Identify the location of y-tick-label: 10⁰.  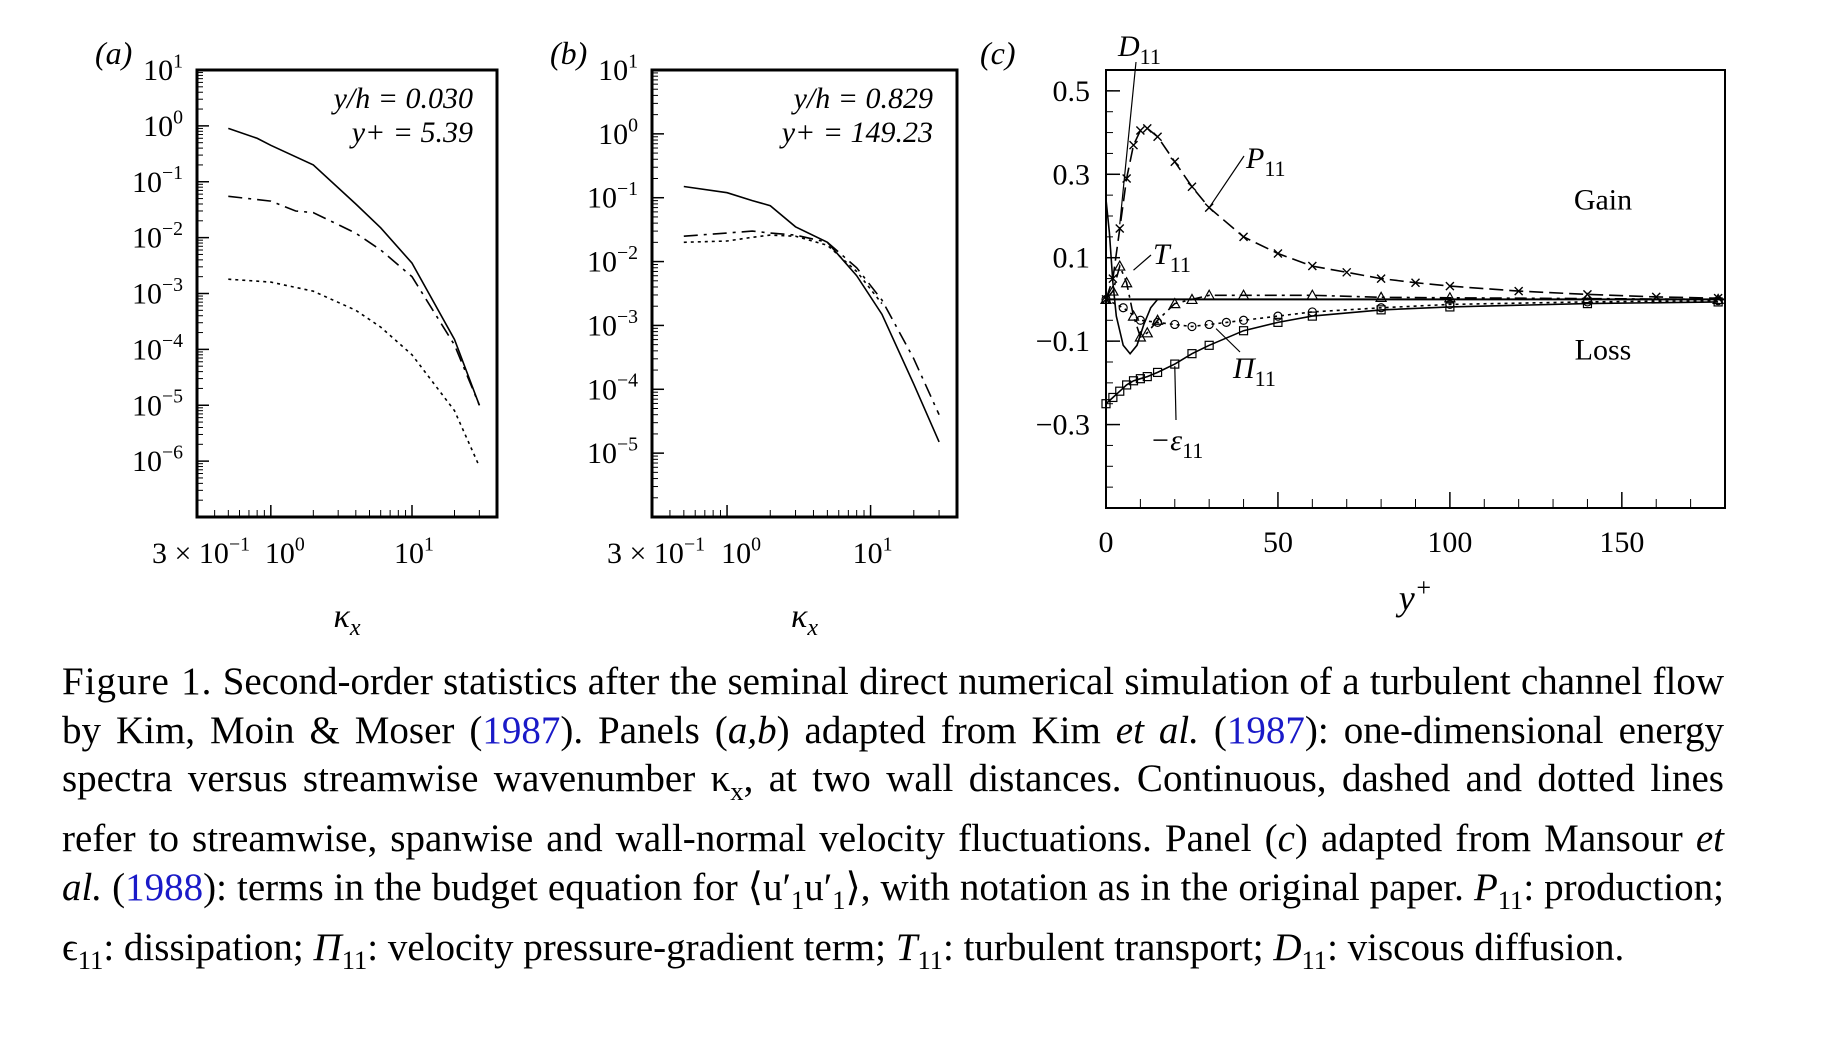
(618, 132).